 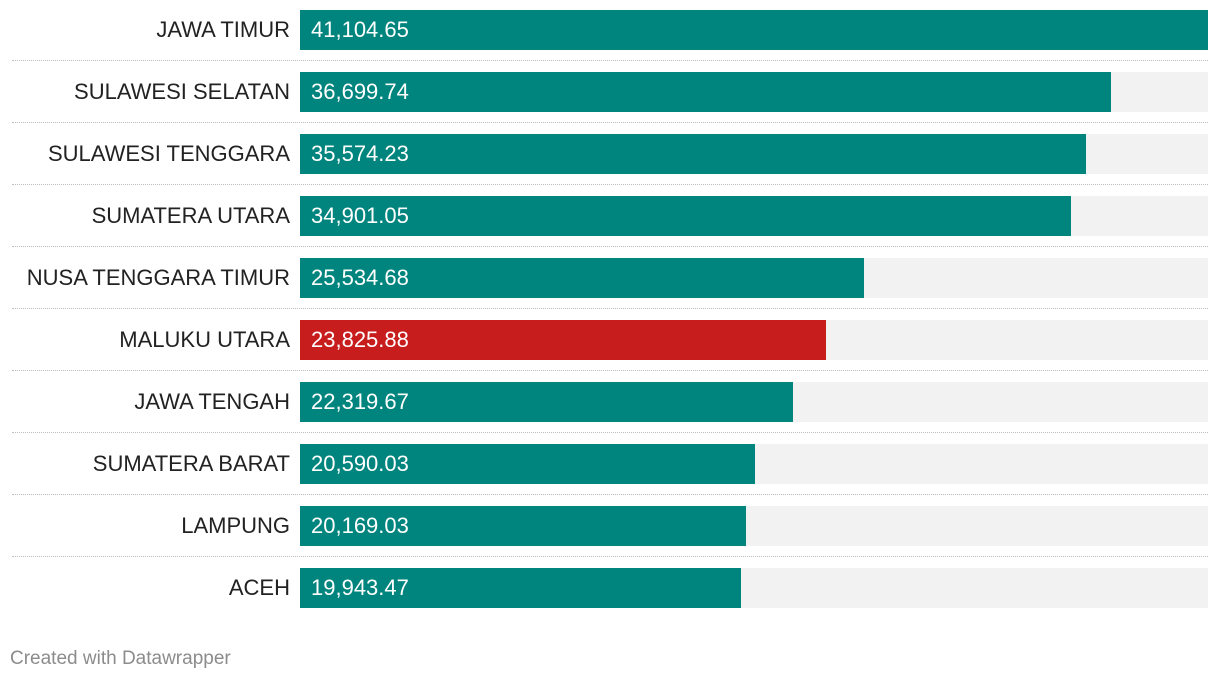 I want to click on category-label: ACEH, so click(x=259, y=587).